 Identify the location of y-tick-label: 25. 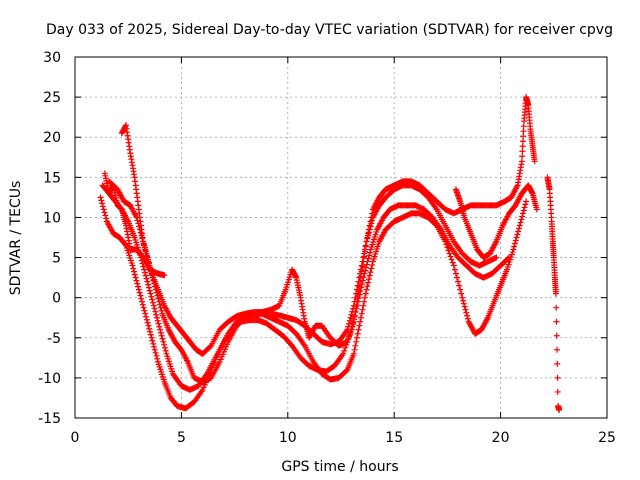
(52, 98).